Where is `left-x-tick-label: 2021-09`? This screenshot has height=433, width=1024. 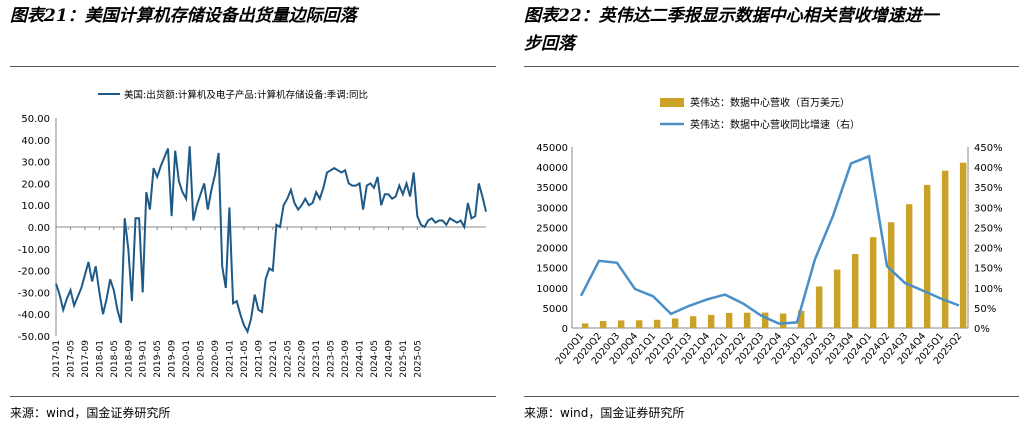 left-x-tick-label: 2021-09 is located at coordinates (259, 359).